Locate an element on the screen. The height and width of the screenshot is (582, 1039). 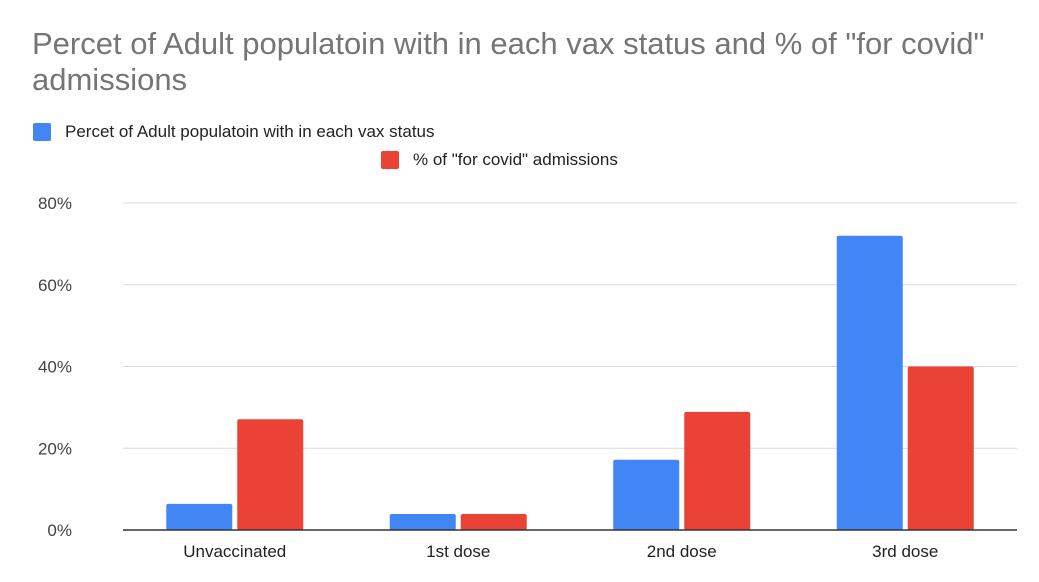
legend-swatch-red is located at coordinates (390, 160).